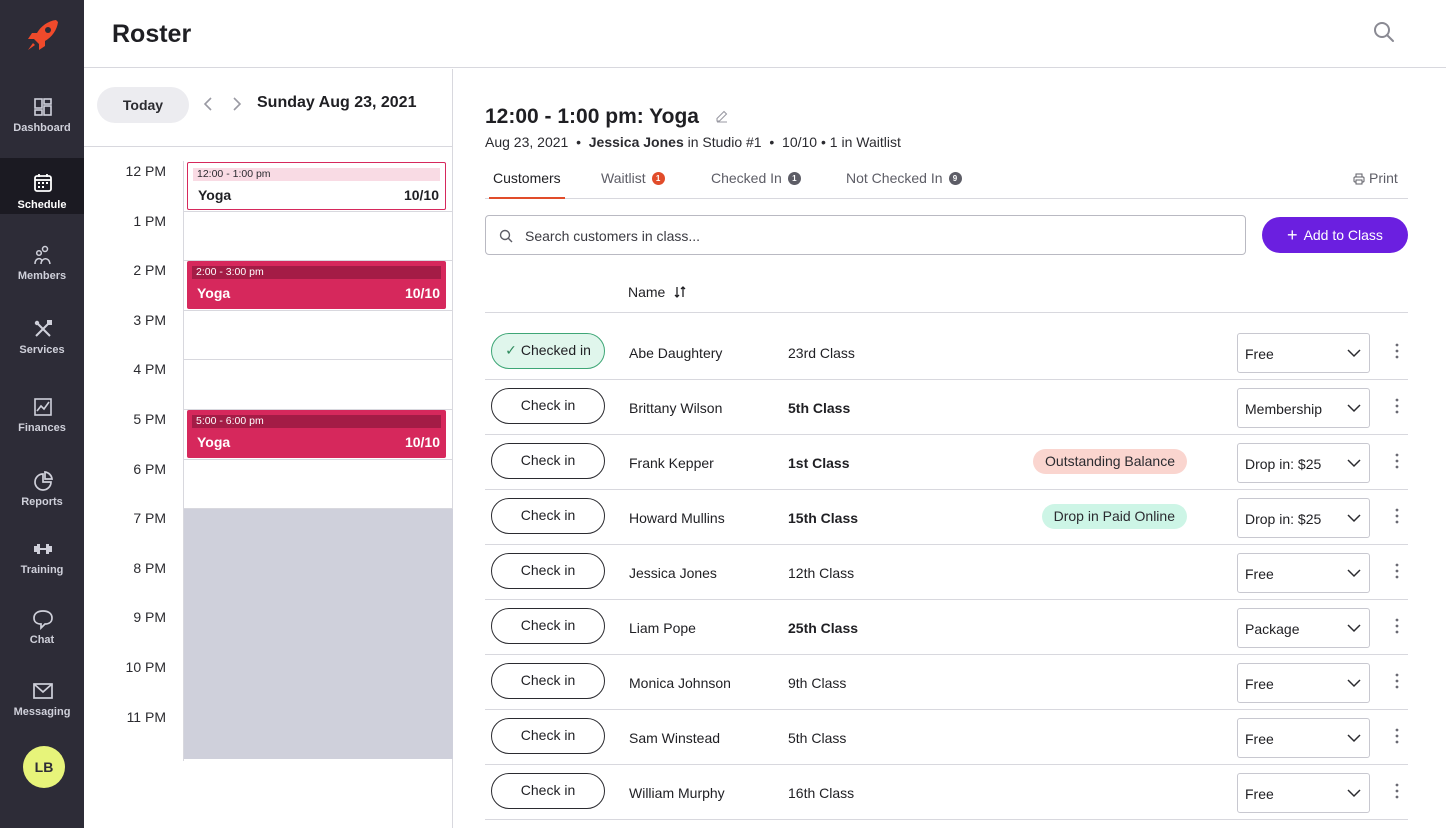 Image resolution: width=1446 pixels, height=828 pixels. What do you see at coordinates (662, 628) in the screenshot?
I see `customer-name: Liam Pope` at bounding box center [662, 628].